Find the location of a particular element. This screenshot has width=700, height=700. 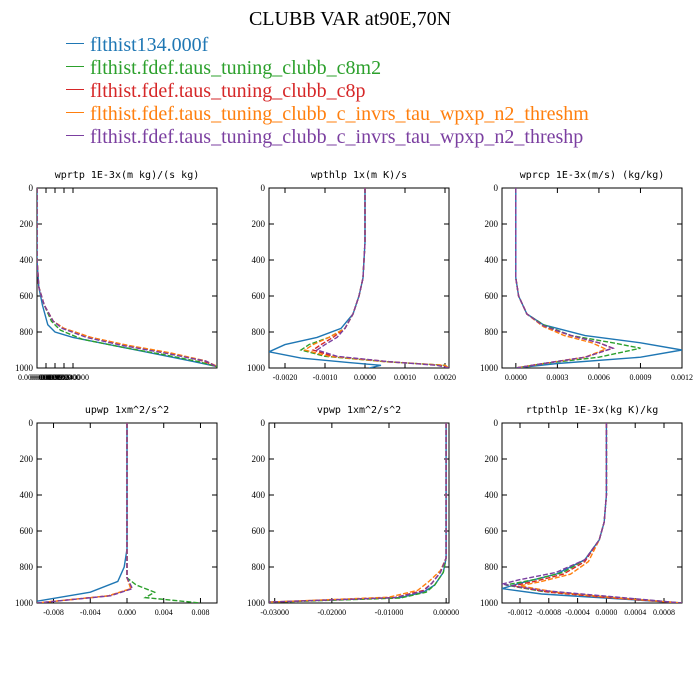

x-tick-label: 0.0010 is located at coordinates (405, 377).